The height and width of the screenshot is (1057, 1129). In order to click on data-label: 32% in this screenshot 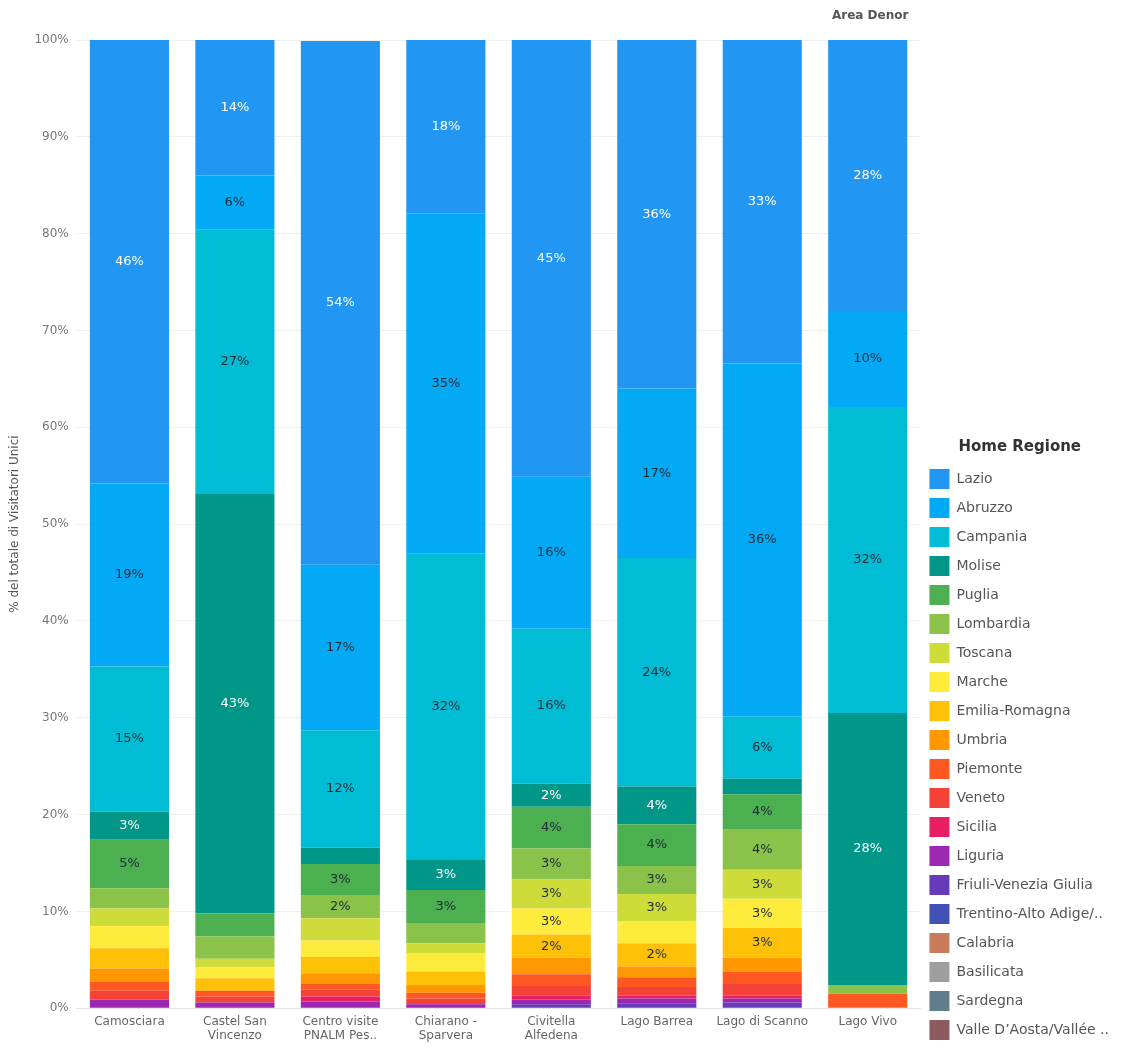, I will do `click(868, 559)`.